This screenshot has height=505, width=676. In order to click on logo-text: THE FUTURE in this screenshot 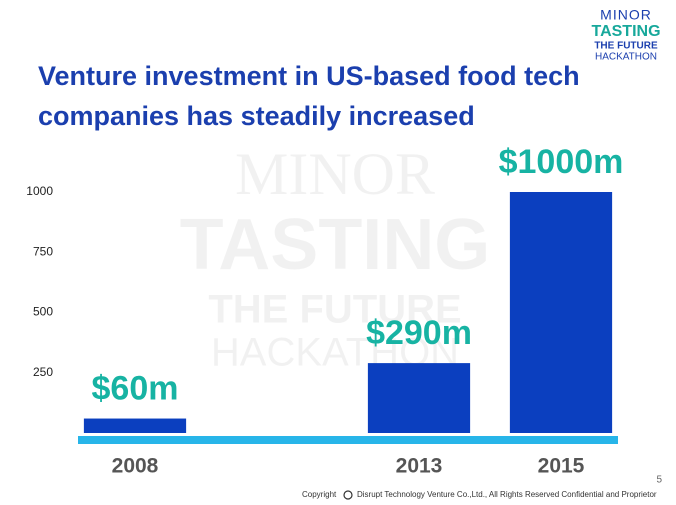, I will do `click(626, 46)`.